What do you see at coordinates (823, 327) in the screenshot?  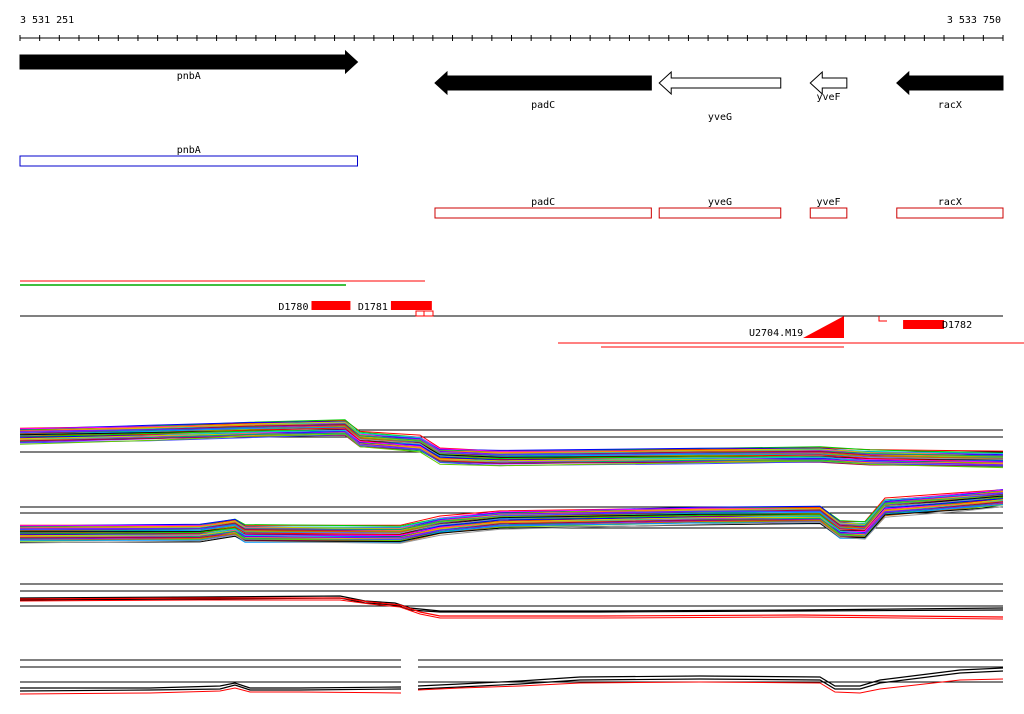 I see `marker-triangle` at bounding box center [823, 327].